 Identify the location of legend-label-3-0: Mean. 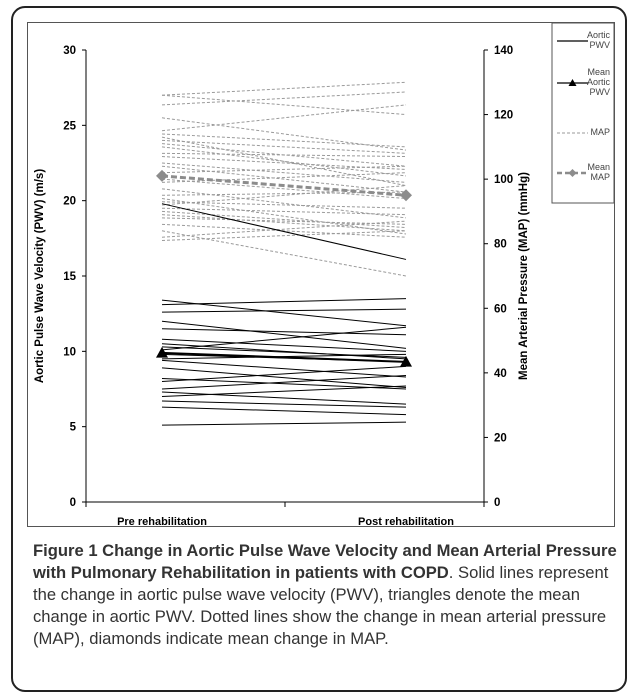
(598, 167).